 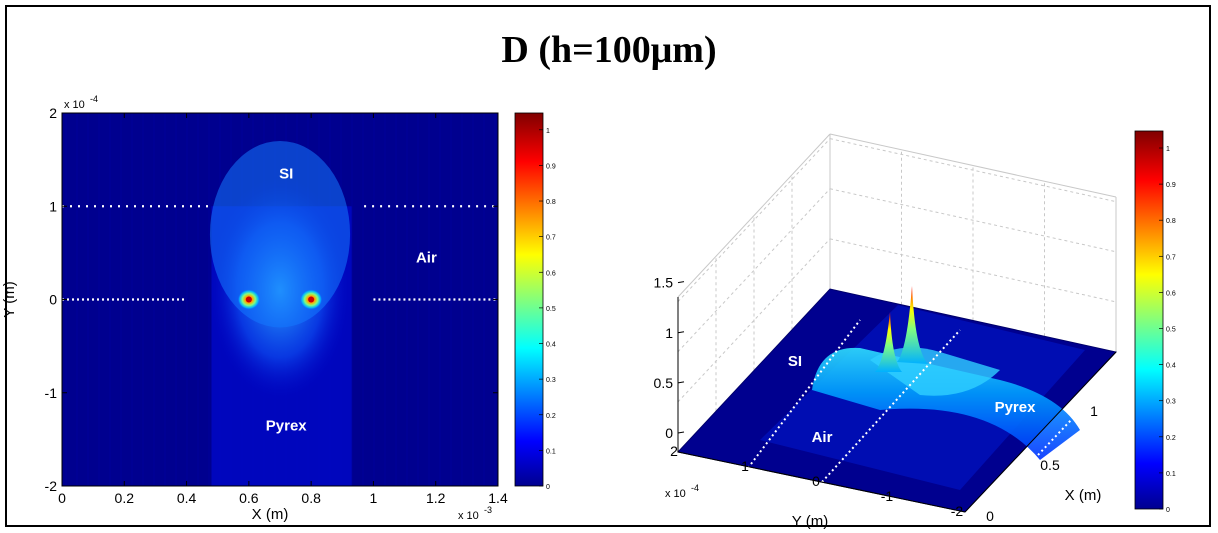 I want to click on x-tick-label: 0.2, so click(x=125, y=498).